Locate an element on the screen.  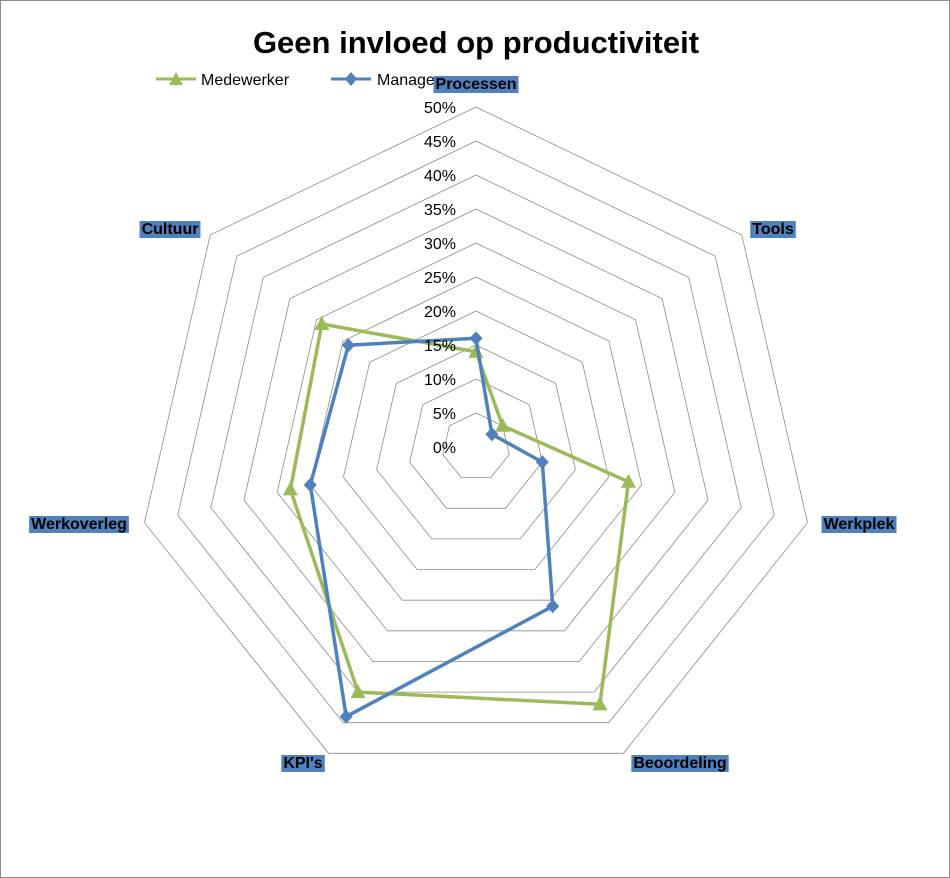
chart-title: Geen invloed op productiviteit is located at coordinates (476, 42).